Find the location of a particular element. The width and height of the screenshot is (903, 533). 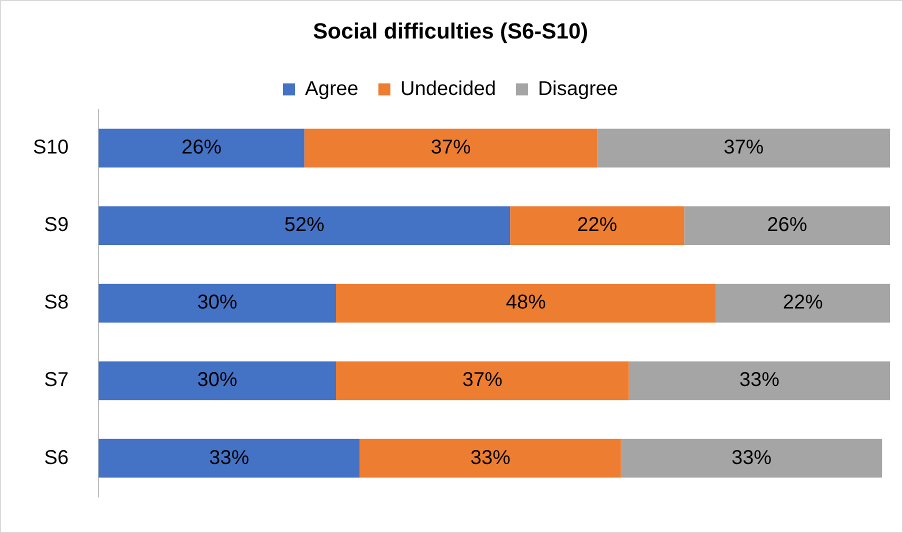

y-tick-label: S10 is located at coordinates (50, 147).